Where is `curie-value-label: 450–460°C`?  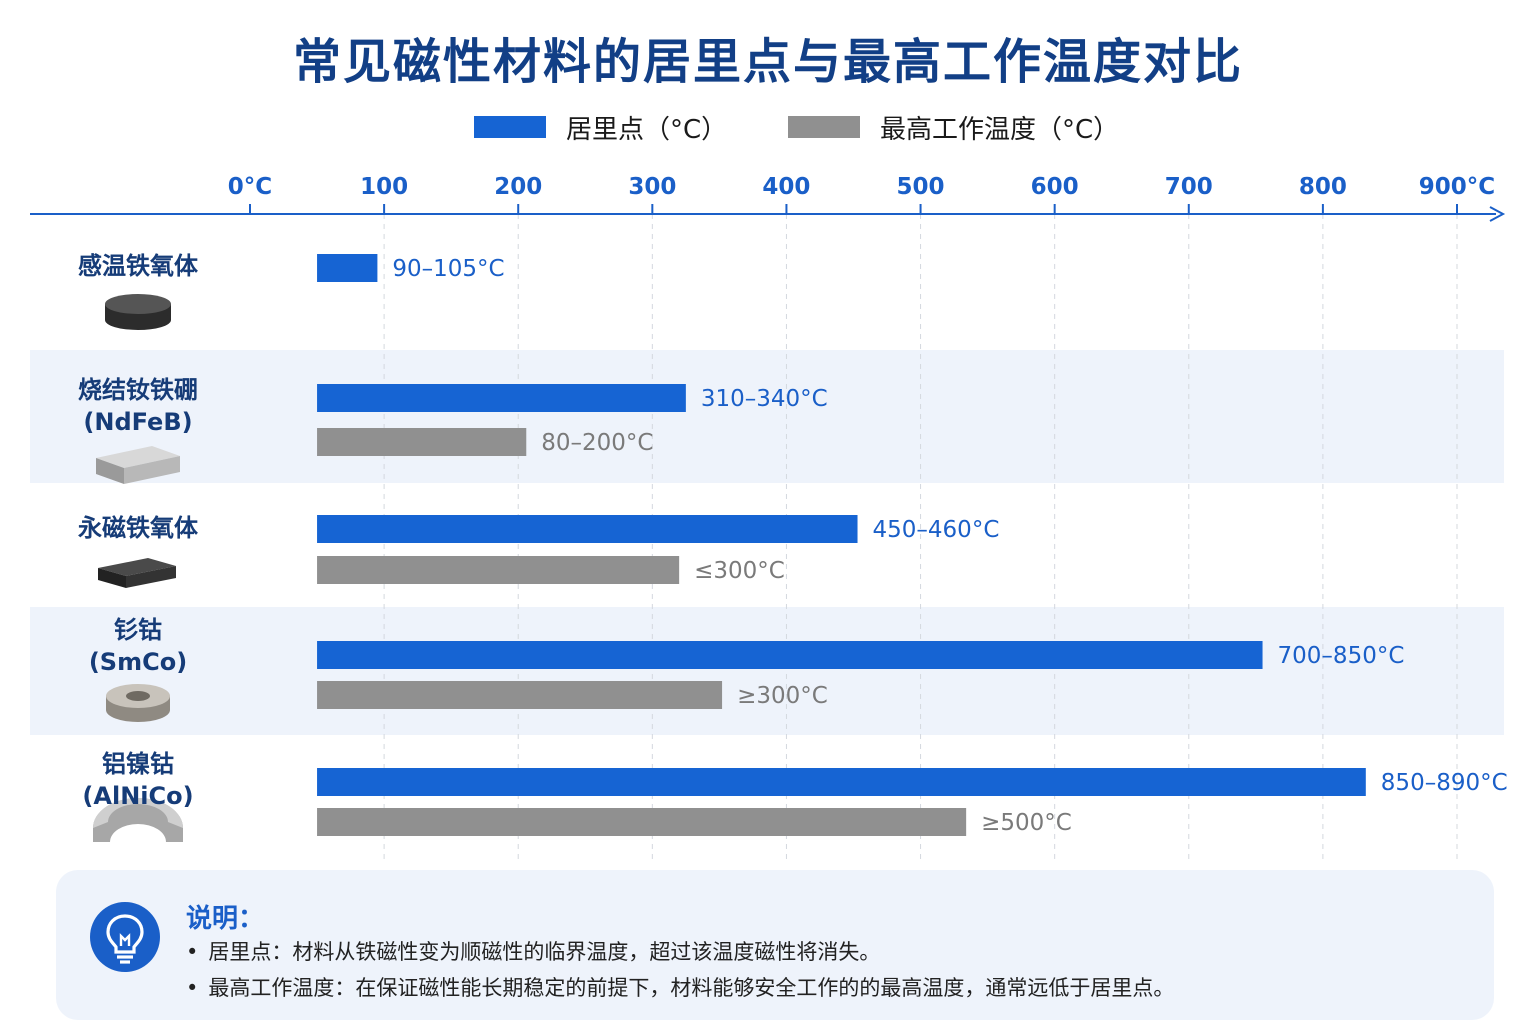 curie-value-label: 450–460°C is located at coordinates (936, 530).